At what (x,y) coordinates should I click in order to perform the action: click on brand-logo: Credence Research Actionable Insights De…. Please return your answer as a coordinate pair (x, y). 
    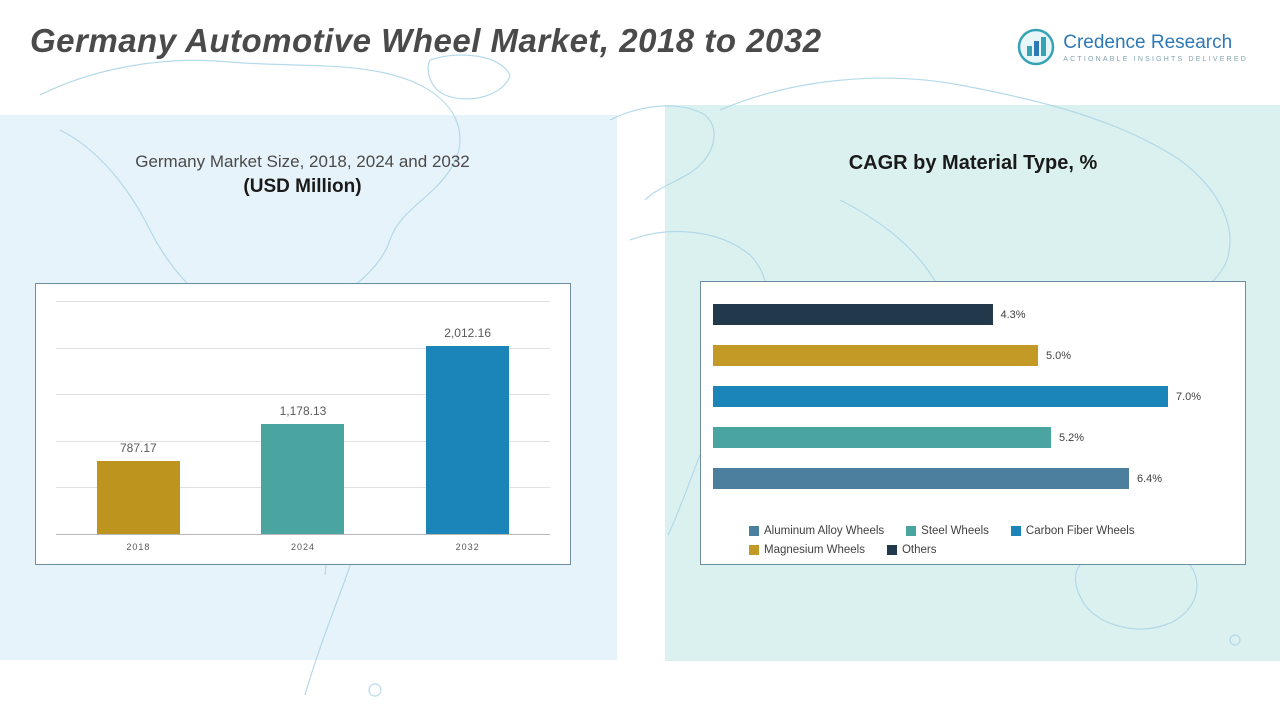
    Looking at the image, I should click on (1132, 47).